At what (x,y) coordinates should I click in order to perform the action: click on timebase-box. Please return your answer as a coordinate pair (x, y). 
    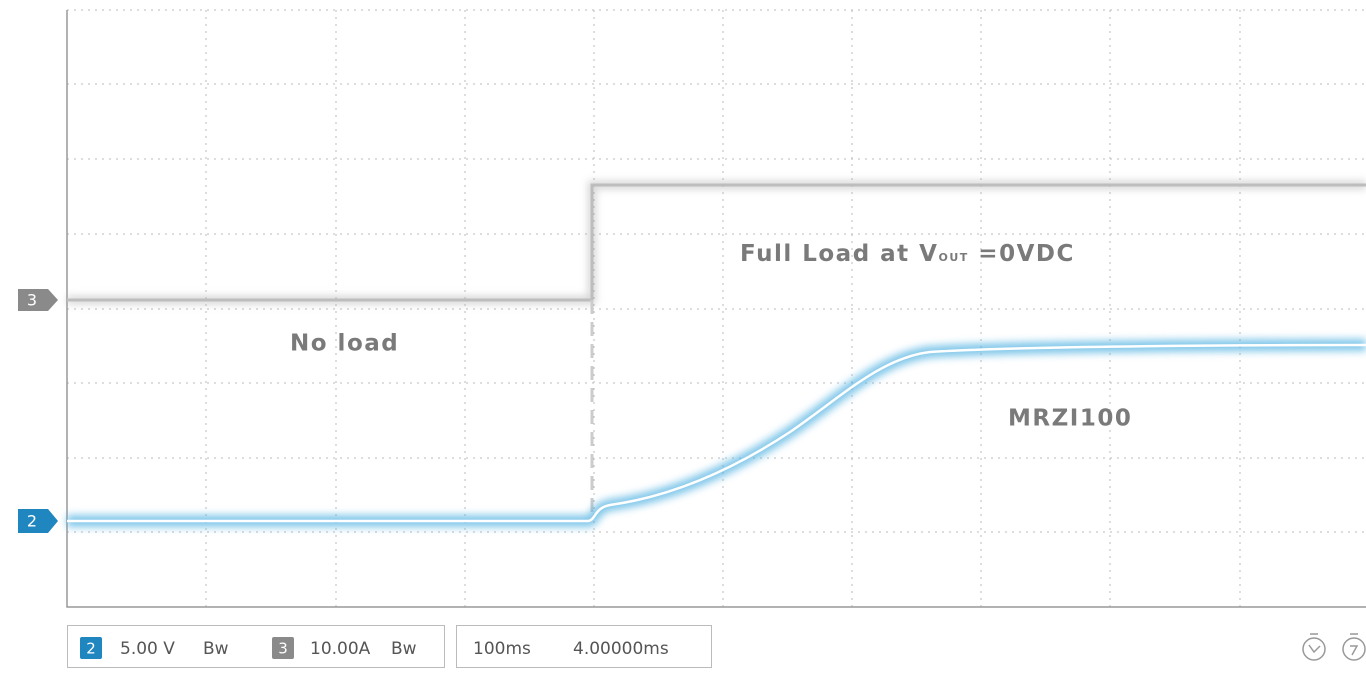
    Looking at the image, I should click on (584, 646).